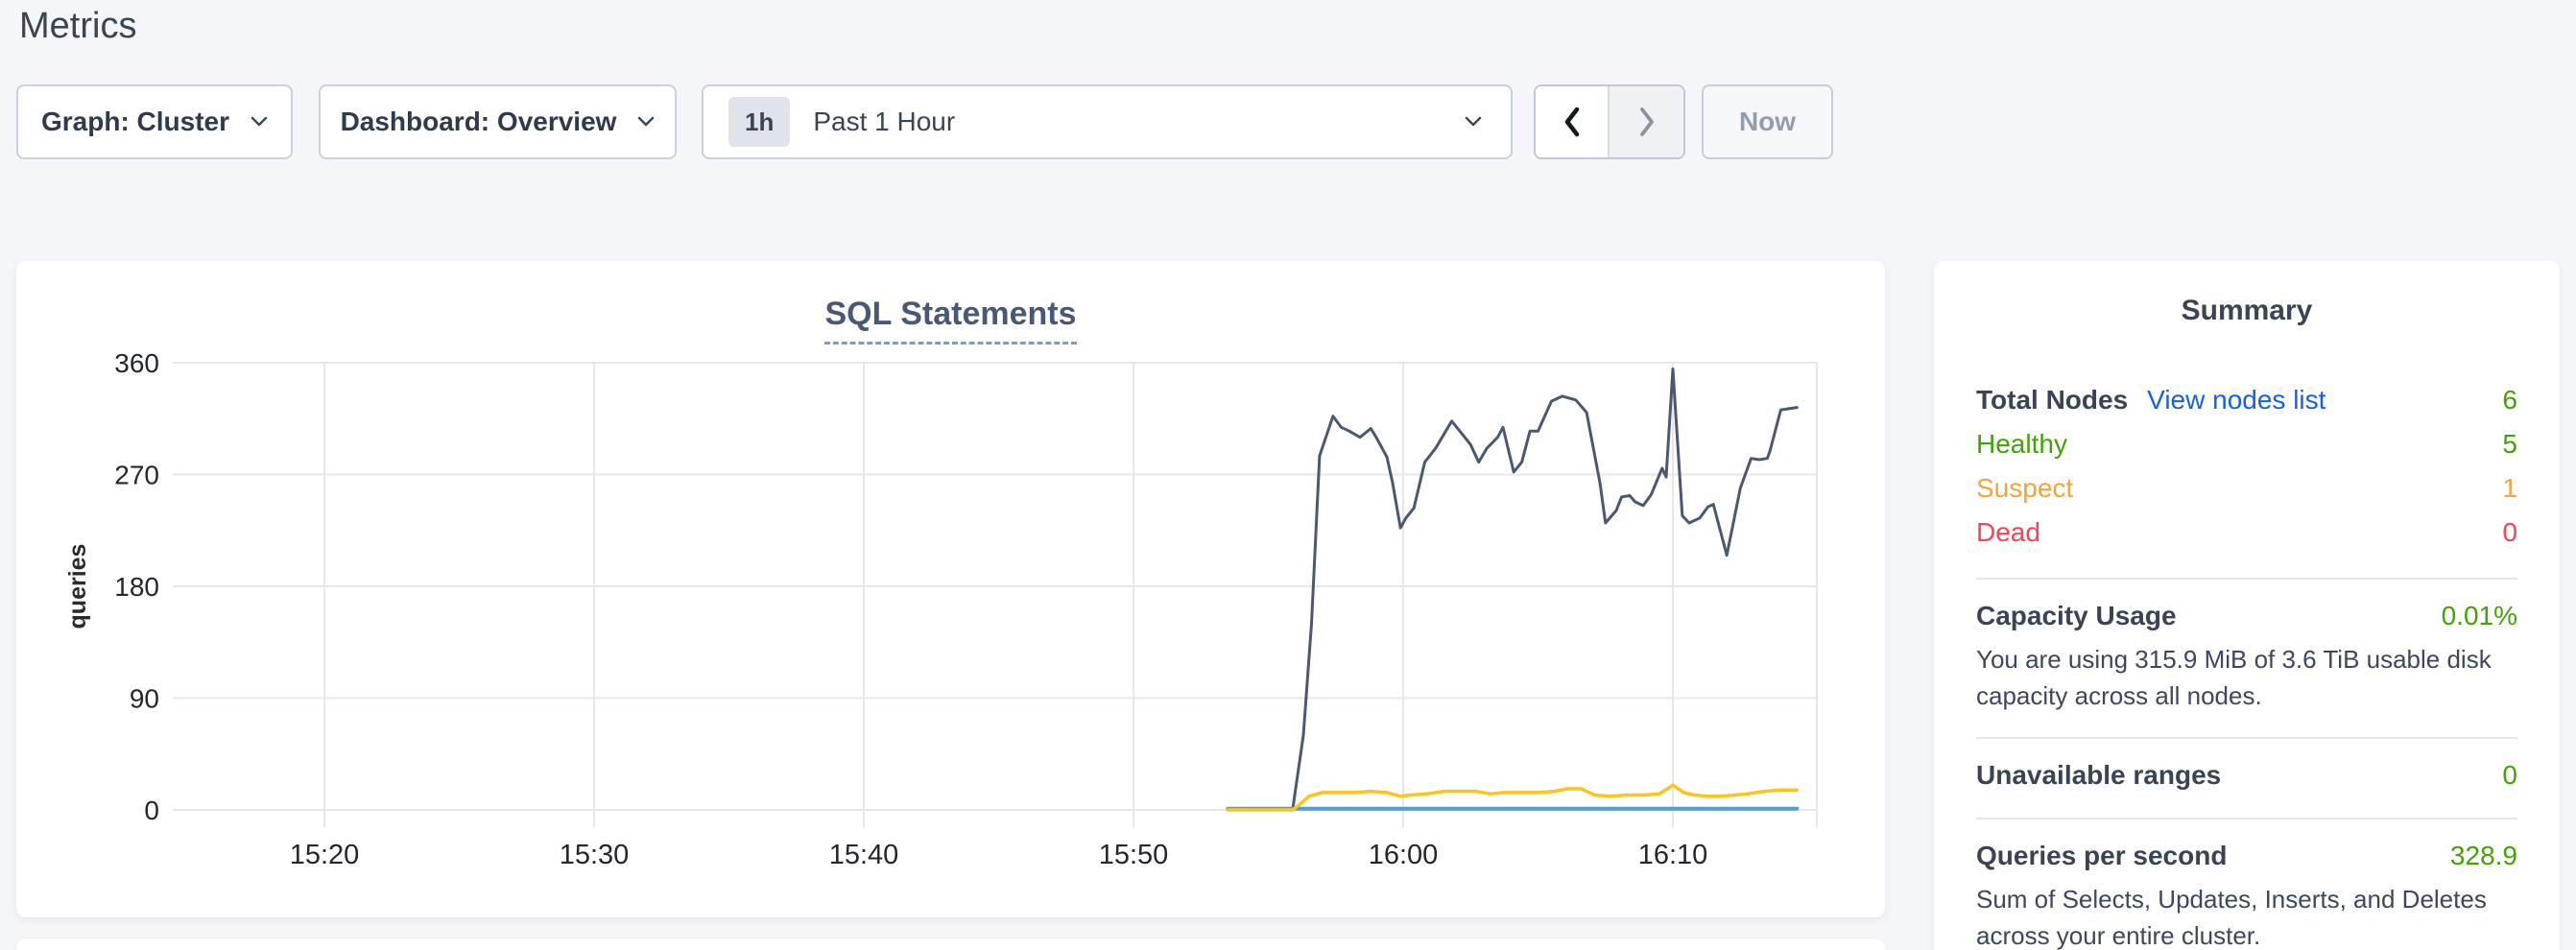  Describe the element at coordinates (135, 121) in the screenshot. I see `graph-dropdown-label: Graph: Cluster` at that location.